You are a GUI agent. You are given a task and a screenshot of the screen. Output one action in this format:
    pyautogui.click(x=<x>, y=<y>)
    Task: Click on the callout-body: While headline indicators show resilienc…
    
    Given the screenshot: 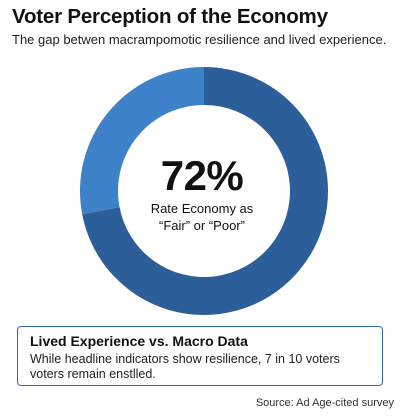 What is the action you would take?
    pyautogui.click(x=185, y=366)
    